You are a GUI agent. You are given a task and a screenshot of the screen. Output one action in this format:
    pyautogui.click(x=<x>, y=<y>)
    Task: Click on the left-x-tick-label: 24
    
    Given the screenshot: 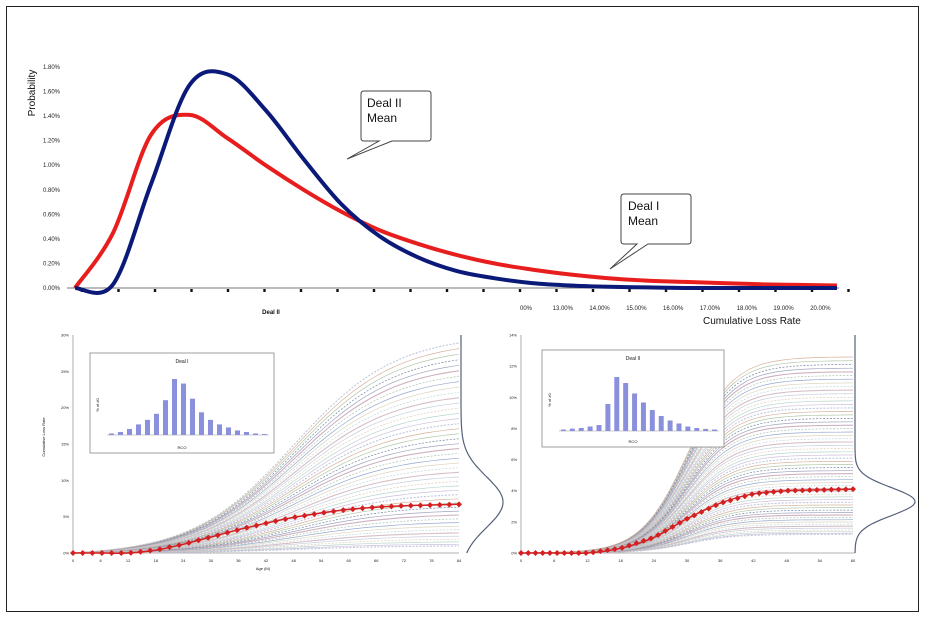 What is the action you would take?
    pyautogui.click(x=183, y=560)
    